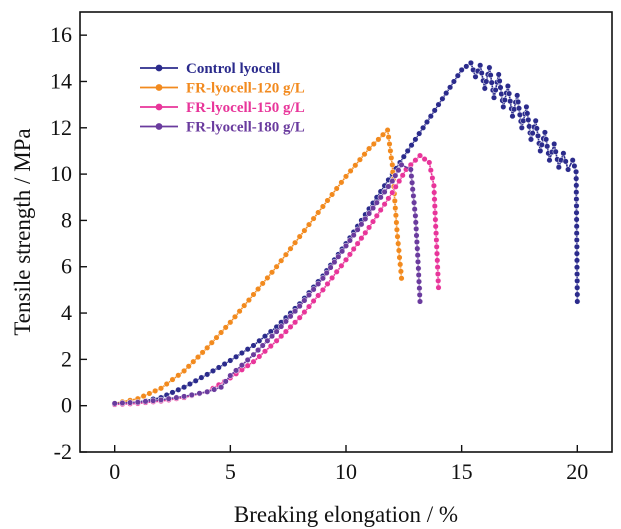  I want to click on legend-marker, so click(159, 87).